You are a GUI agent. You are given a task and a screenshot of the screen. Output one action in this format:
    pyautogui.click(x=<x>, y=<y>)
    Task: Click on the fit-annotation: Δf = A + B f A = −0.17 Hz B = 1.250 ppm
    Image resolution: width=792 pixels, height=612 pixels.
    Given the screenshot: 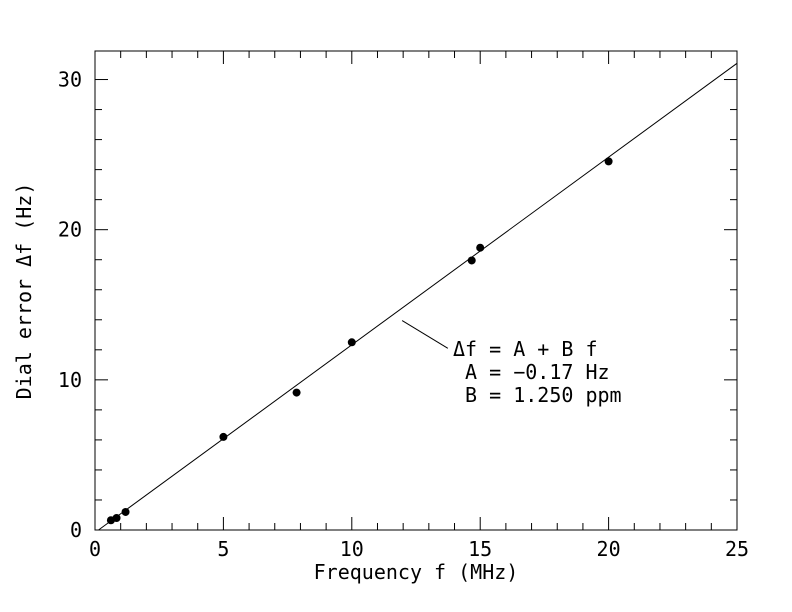 What is the action you would take?
    pyautogui.click(x=537, y=372)
    